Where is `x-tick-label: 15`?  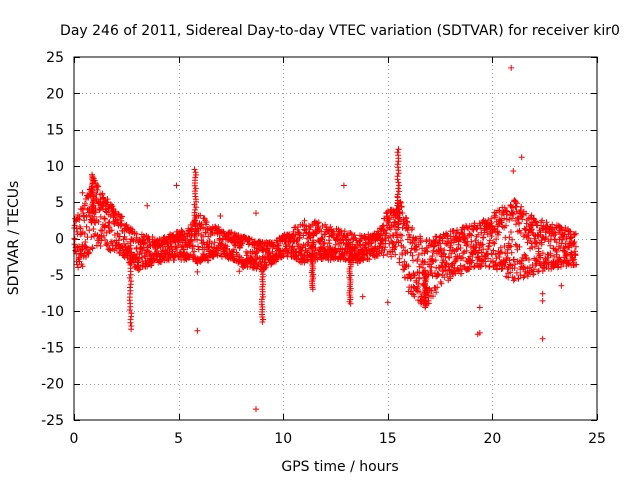 x-tick-label: 15 is located at coordinates (388, 439).